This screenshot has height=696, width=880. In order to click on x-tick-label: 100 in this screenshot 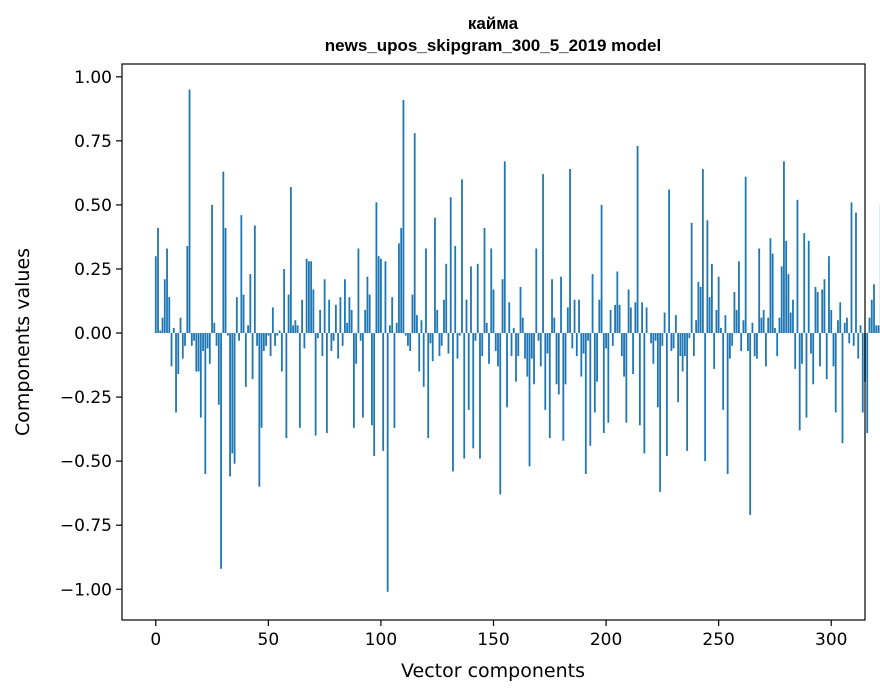, I will do `click(381, 640)`.